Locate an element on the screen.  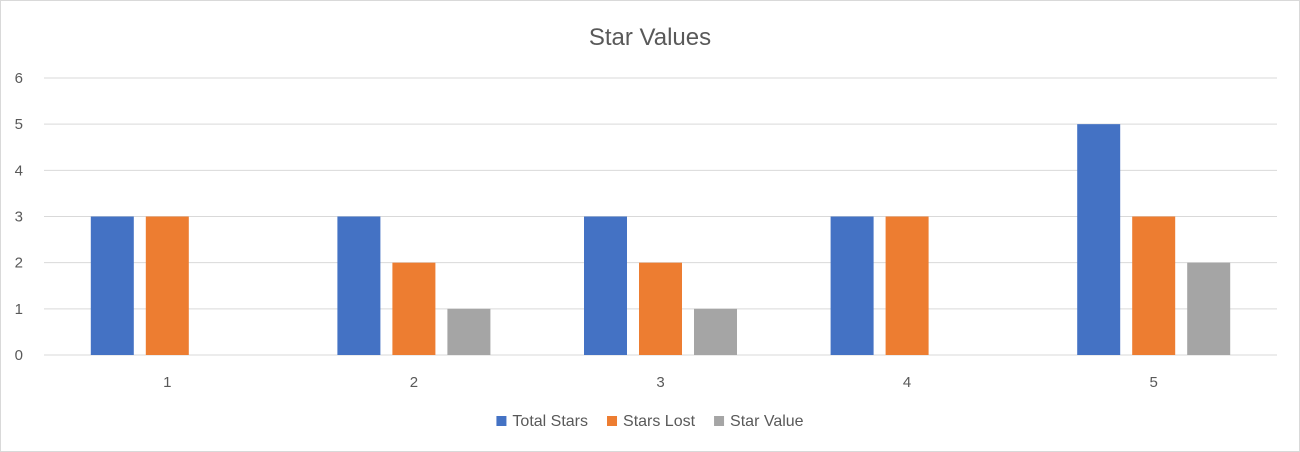
chart-title: Star Values is located at coordinates (650, 37).